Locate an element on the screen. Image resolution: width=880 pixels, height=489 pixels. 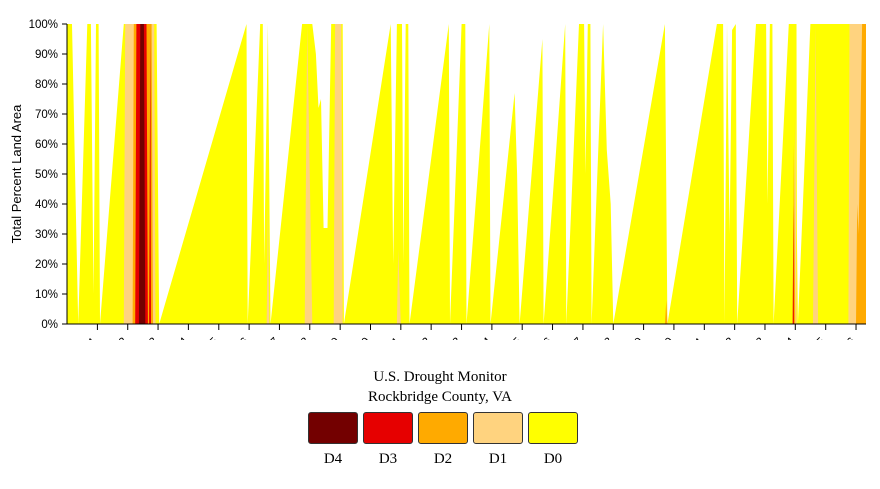
y-tick-label: 60% is located at coordinates (46, 145).